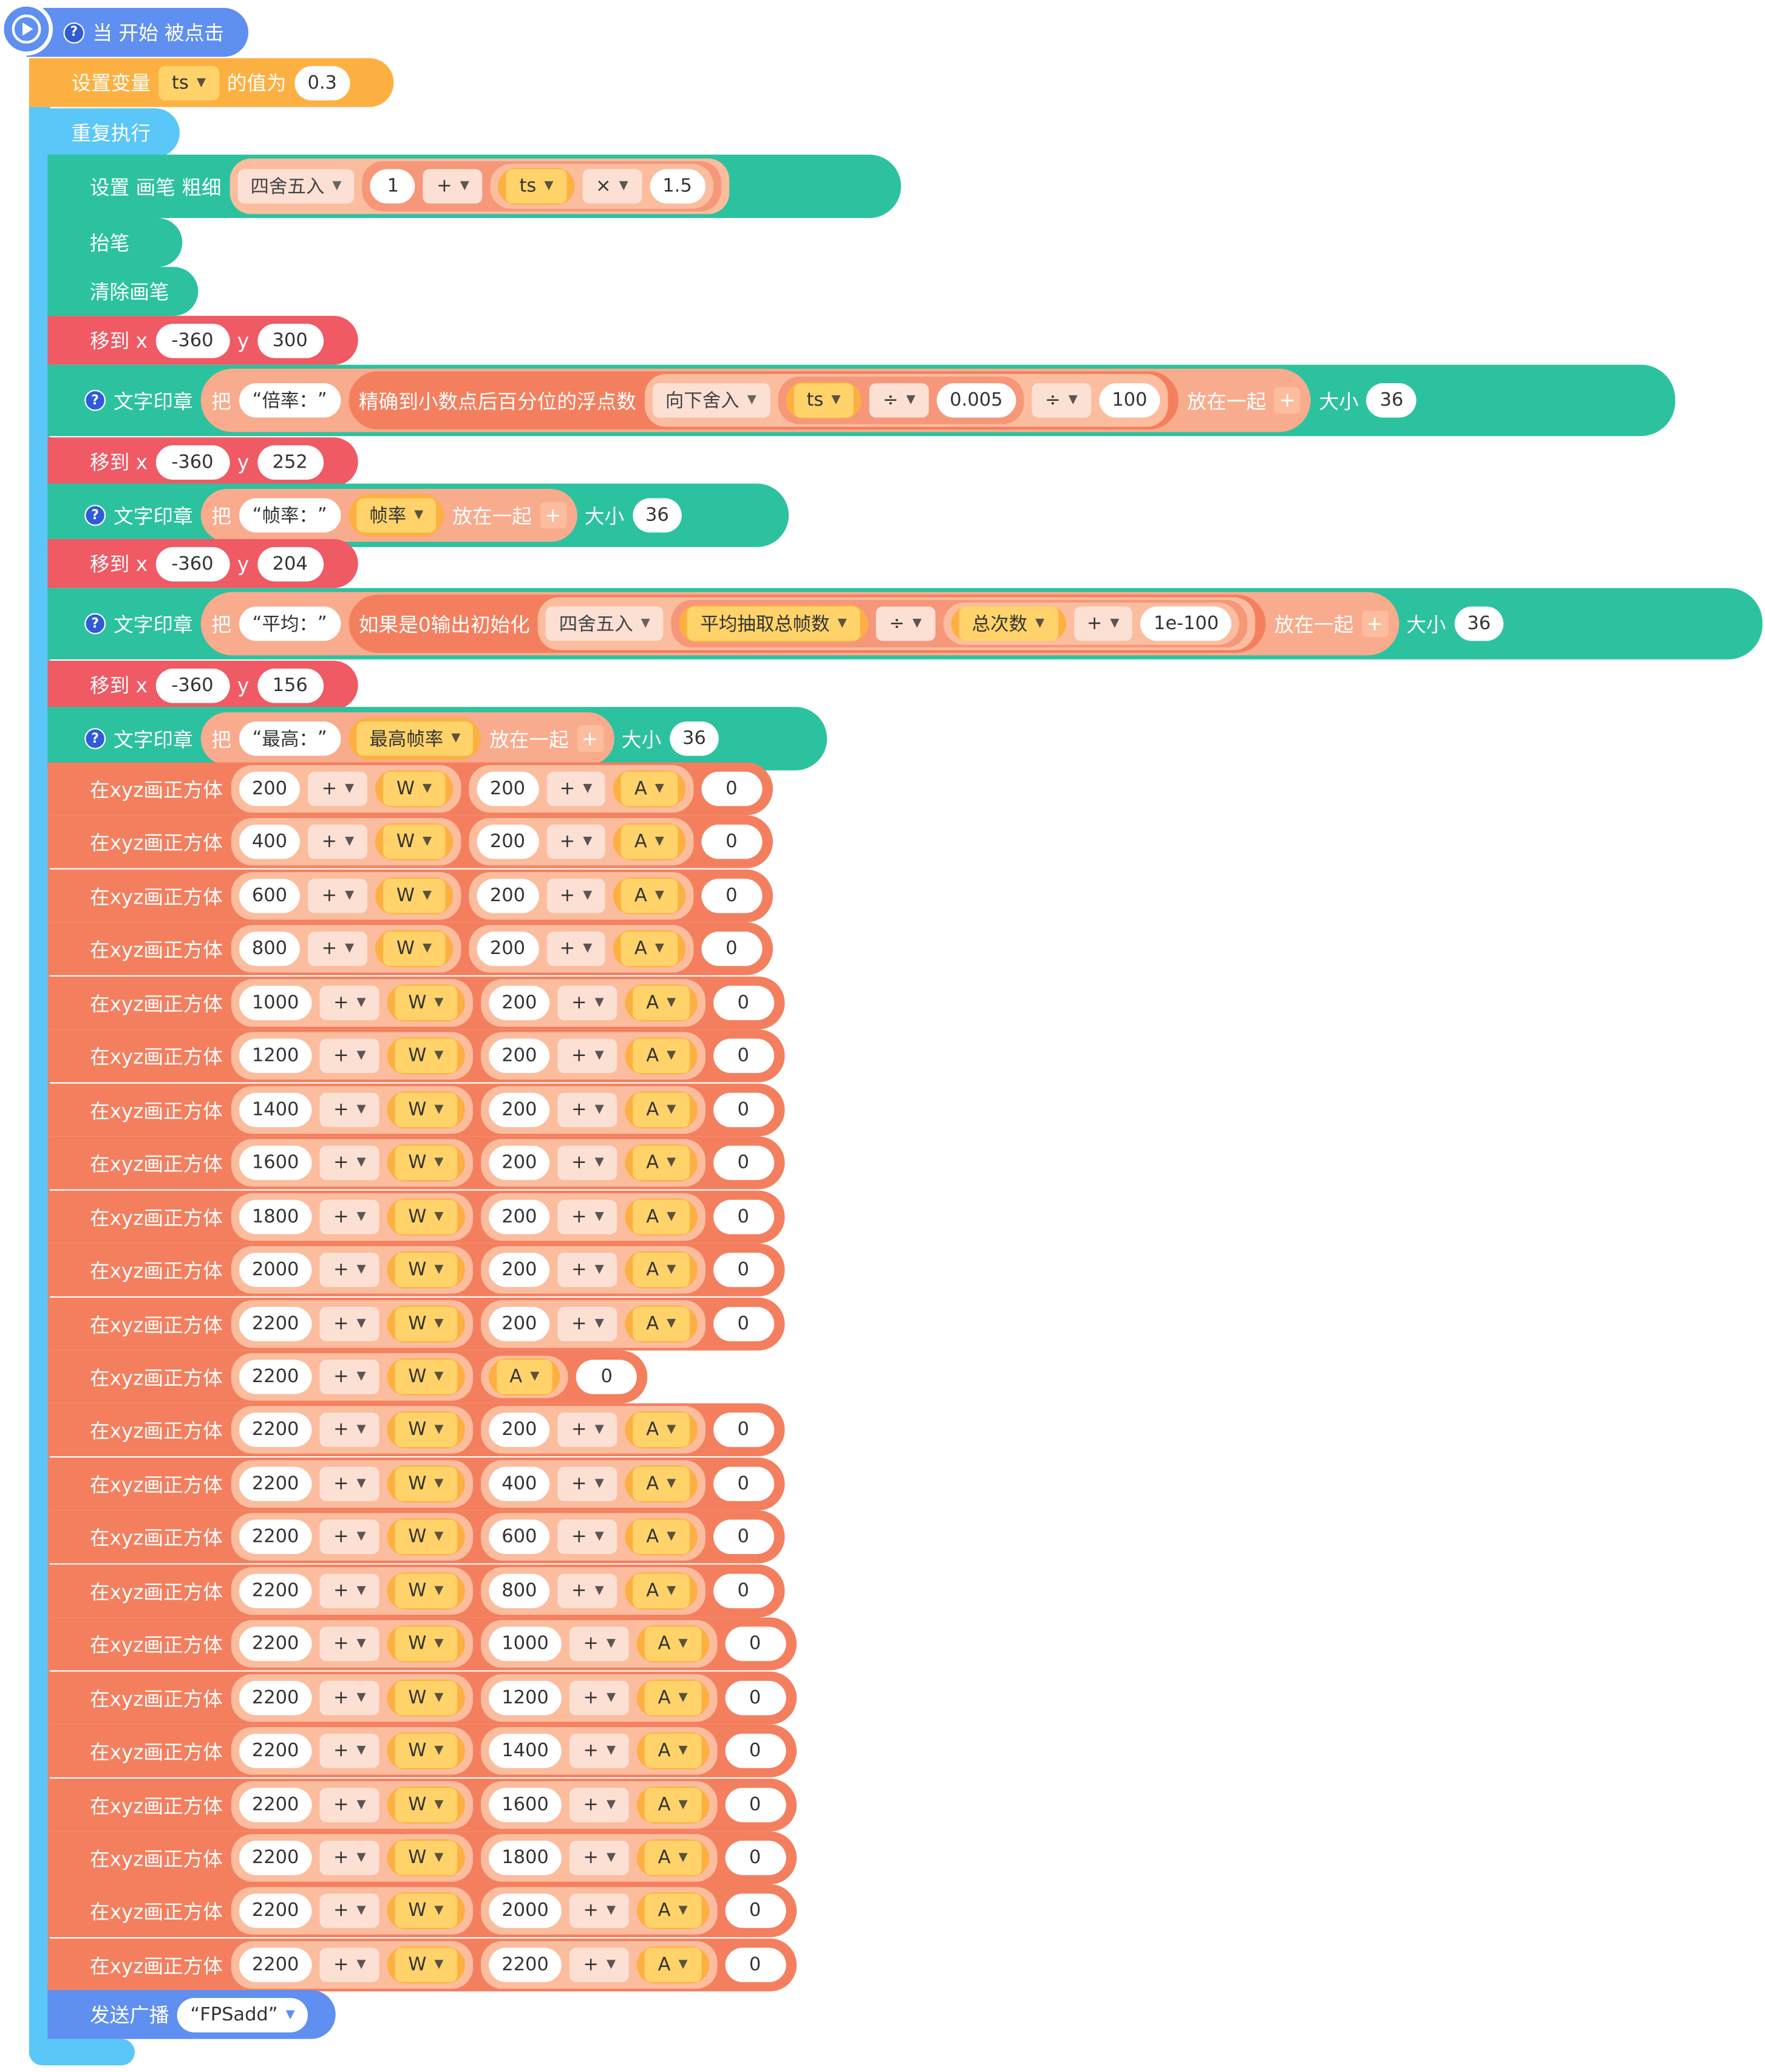 The width and height of the screenshot is (1765, 2072). What do you see at coordinates (1287, 400) in the screenshot?
I see `add-icon: +` at bounding box center [1287, 400].